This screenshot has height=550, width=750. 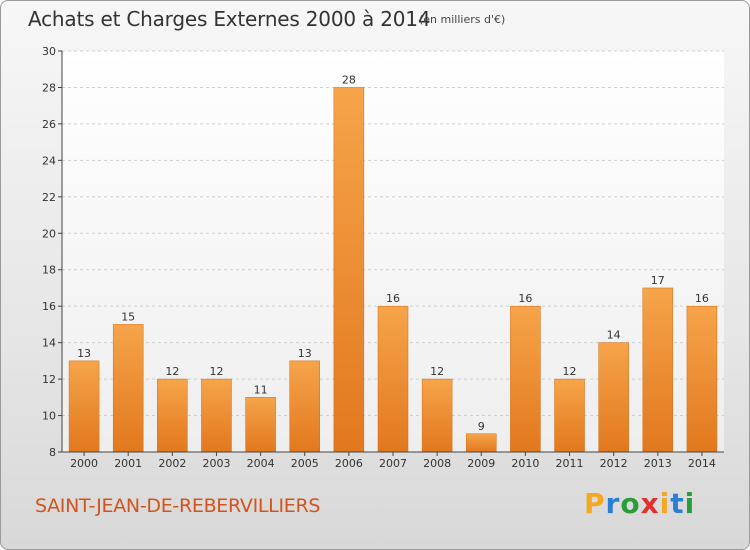 I want to click on value-label-2006: 28, so click(x=349, y=79).